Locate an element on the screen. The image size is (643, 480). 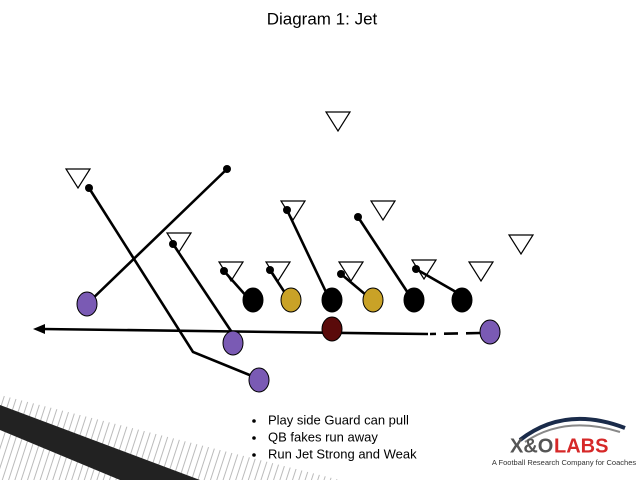
title: Diagram 1: Jet is located at coordinates (322, 18).